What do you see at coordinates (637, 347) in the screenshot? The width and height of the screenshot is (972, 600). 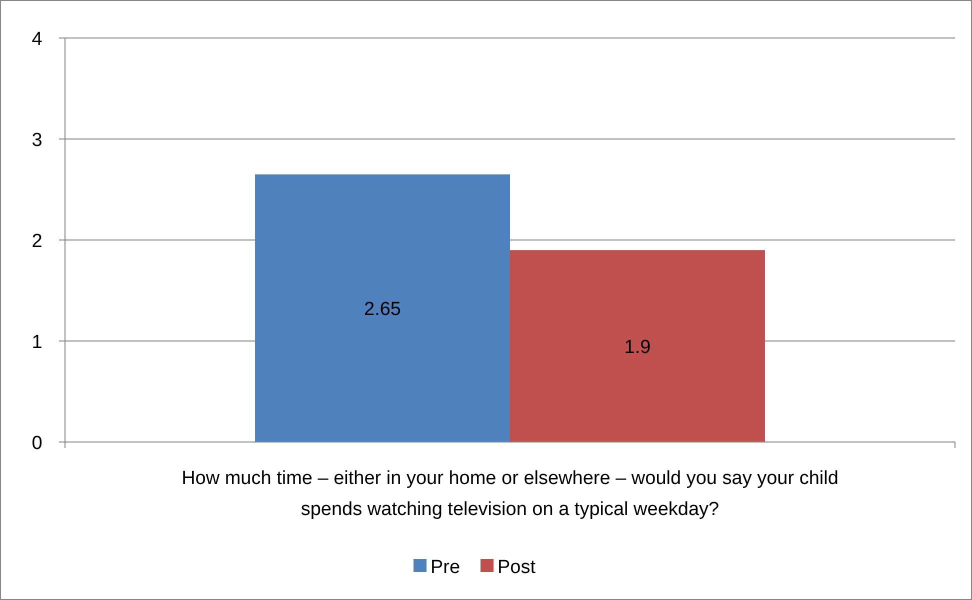 I see `data-label: 1.9` at bounding box center [637, 347].